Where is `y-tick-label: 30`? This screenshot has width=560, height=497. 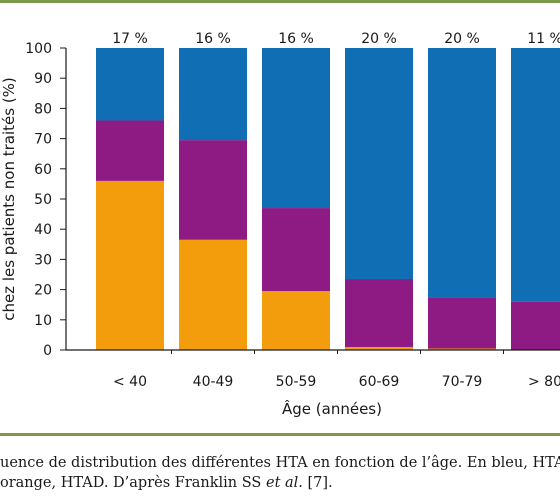 y-tick-label: 30 is located at coordinates (43, 260).